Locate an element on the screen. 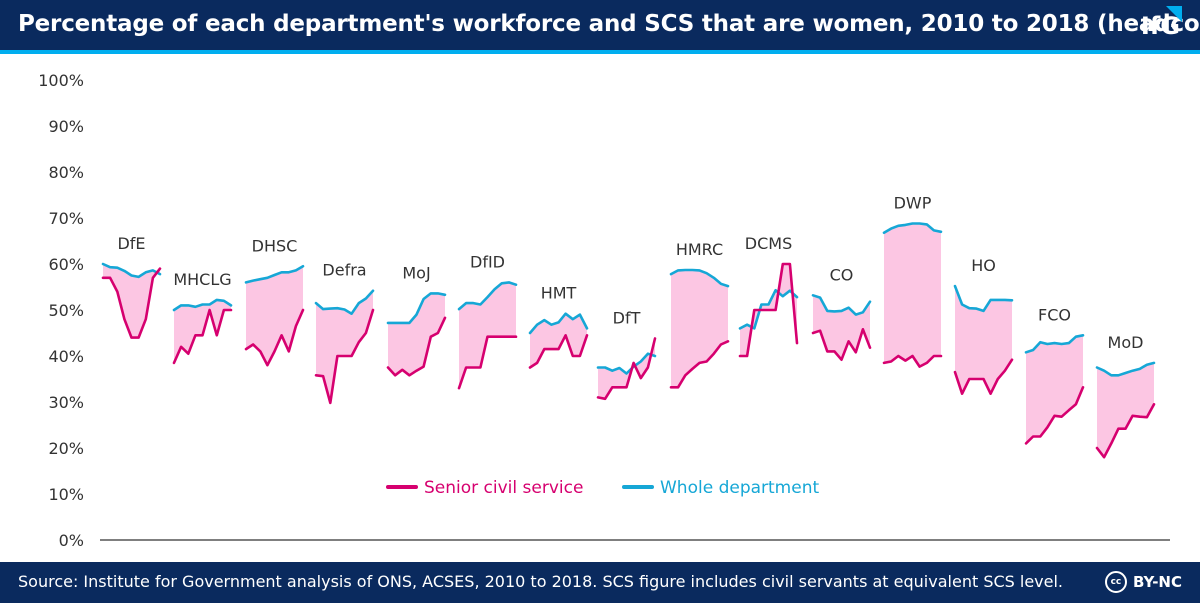  scs-line-dft is located at coordinates (626, 369).